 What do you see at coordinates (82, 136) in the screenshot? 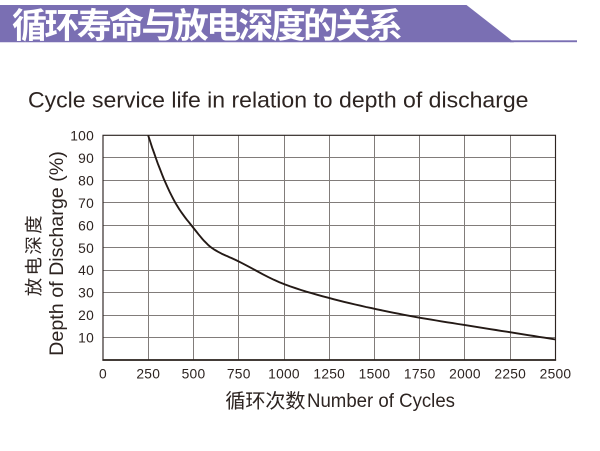
I see `svg-text: 100` at bounding box center [82, 136].